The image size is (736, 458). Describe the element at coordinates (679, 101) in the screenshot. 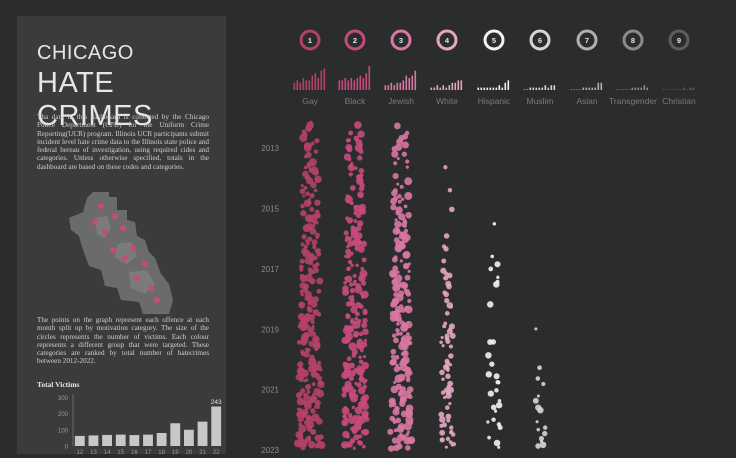

I see `category-label: Christian` at that location.